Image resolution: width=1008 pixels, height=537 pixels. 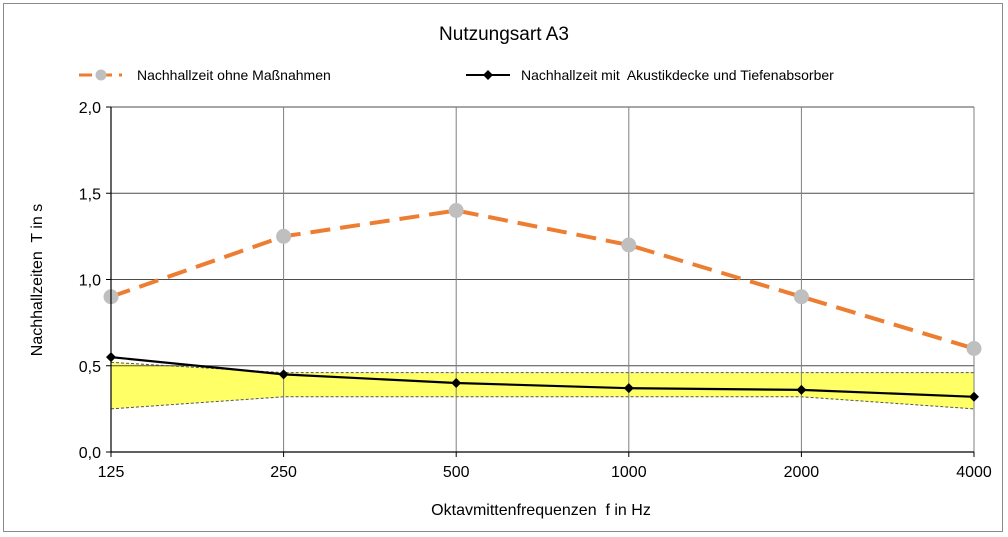 I want to click on x-tick-label: 4000, so click(x=974, y=472).